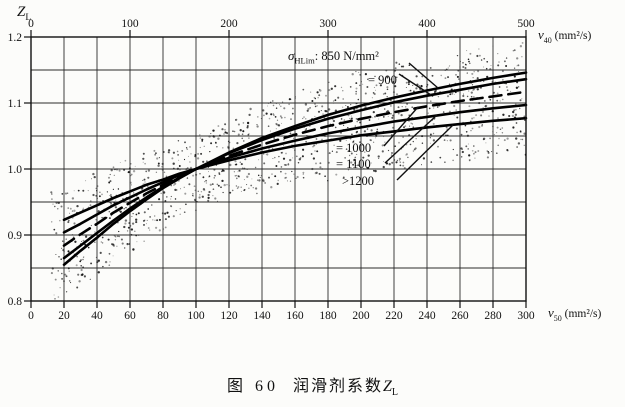  Describe the element at coordinates (262, 316) in the screenshot. I see `bottom-axis-tick-label: 140` at that location.